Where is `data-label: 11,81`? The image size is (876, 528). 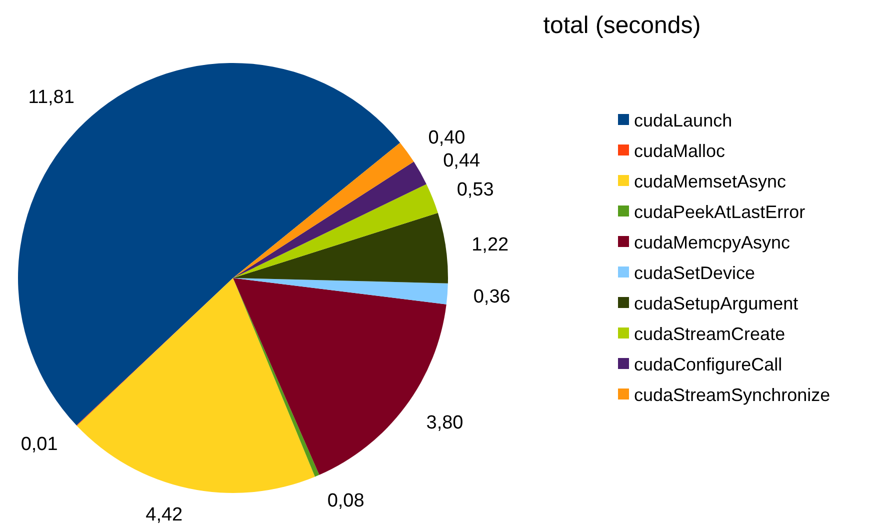 data-label: 11,81 is located at coordinates (51, 97).